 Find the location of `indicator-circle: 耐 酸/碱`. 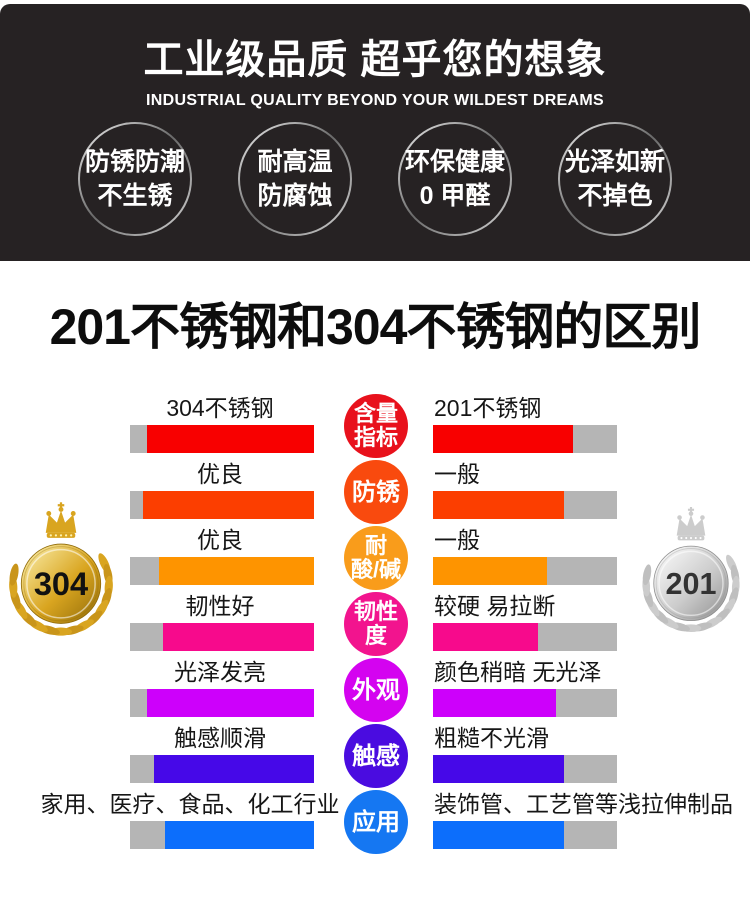

indicator-circle: 耐 酸/碱 is located at coordinates (376, 558).